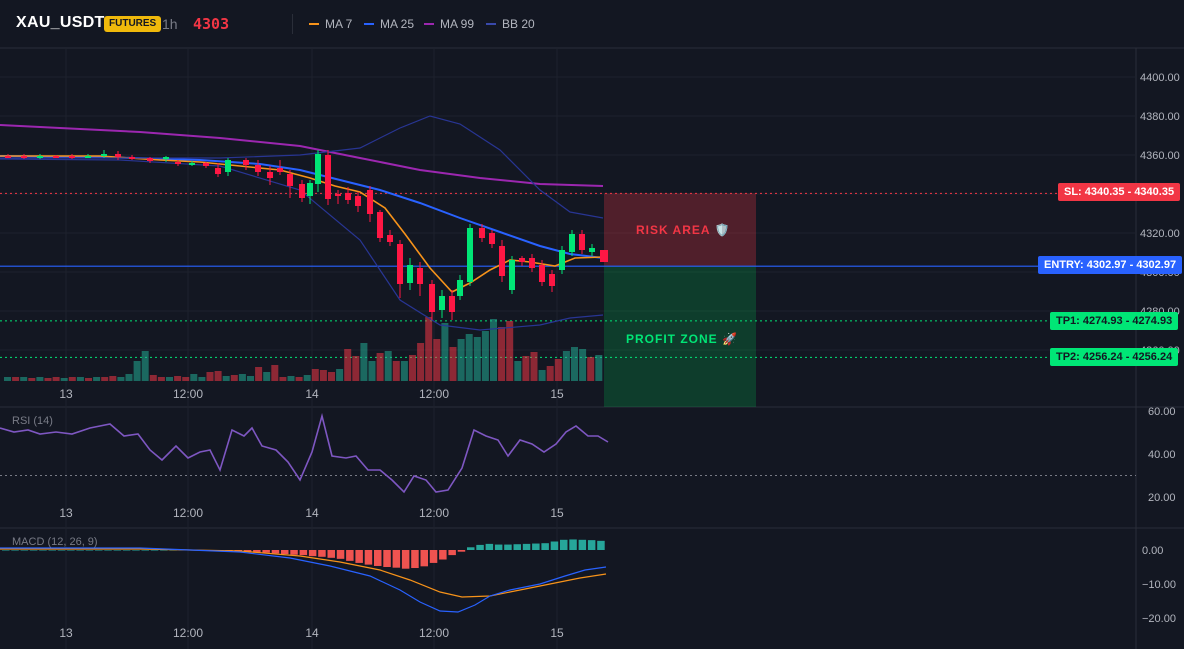 This screenshot has width=1184, height=649. Describe the element at coordinates (314, 24) in the screenshot. I see `ma7-swatch` at that location.